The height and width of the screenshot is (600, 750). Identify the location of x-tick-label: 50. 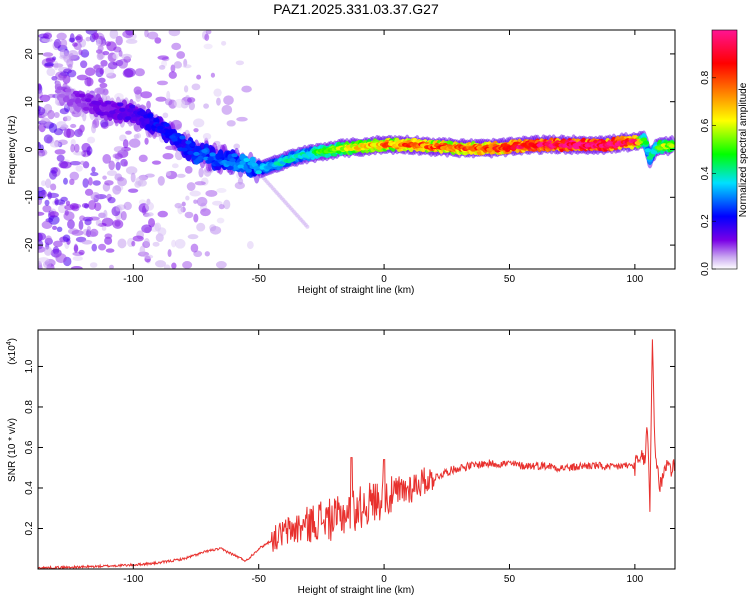
(510, 279).